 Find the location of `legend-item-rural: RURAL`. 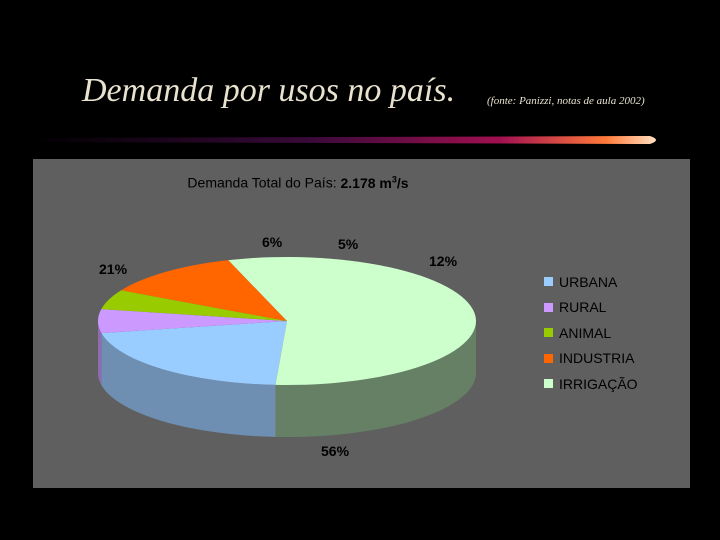

legend-item-rural: RURAL is located at coordinates (591, 308).